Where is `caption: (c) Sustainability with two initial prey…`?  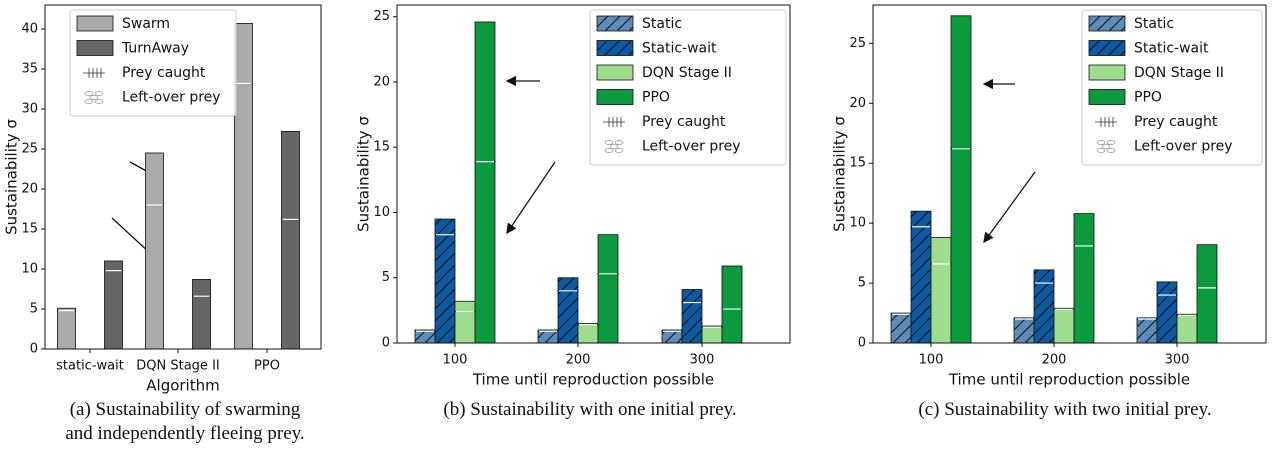 caption: (c) Sustainability with two initial prey… is located at coordinates (1065, 409).